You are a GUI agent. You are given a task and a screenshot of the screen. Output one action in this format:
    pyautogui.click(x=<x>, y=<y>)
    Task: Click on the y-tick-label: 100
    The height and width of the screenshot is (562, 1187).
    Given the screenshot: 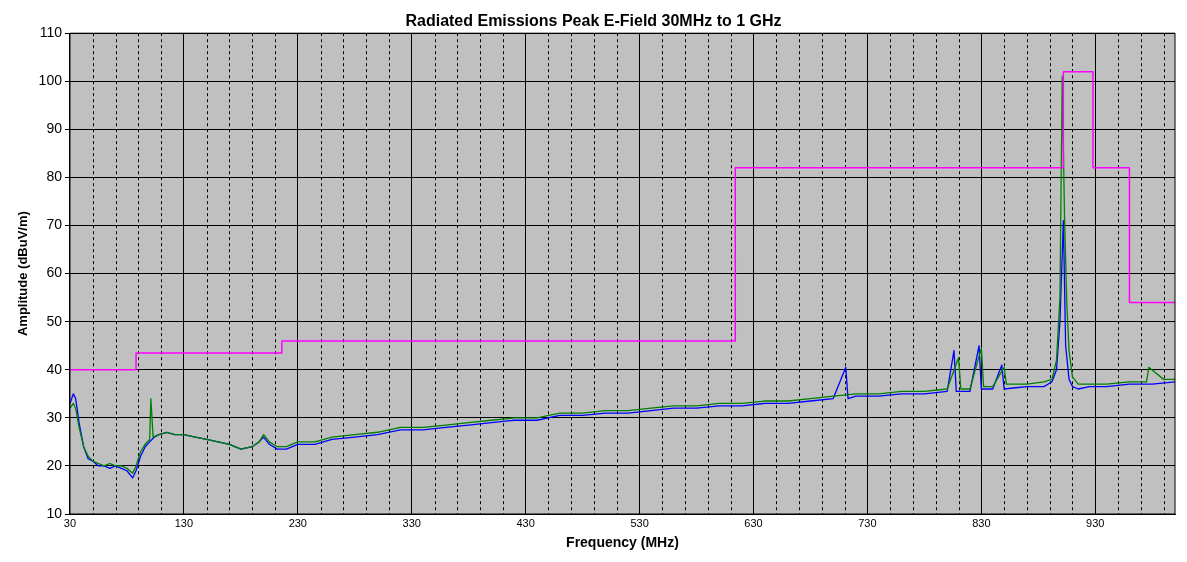 What is the action you would take?
    pyautogui.click(x=50, y=80)
    